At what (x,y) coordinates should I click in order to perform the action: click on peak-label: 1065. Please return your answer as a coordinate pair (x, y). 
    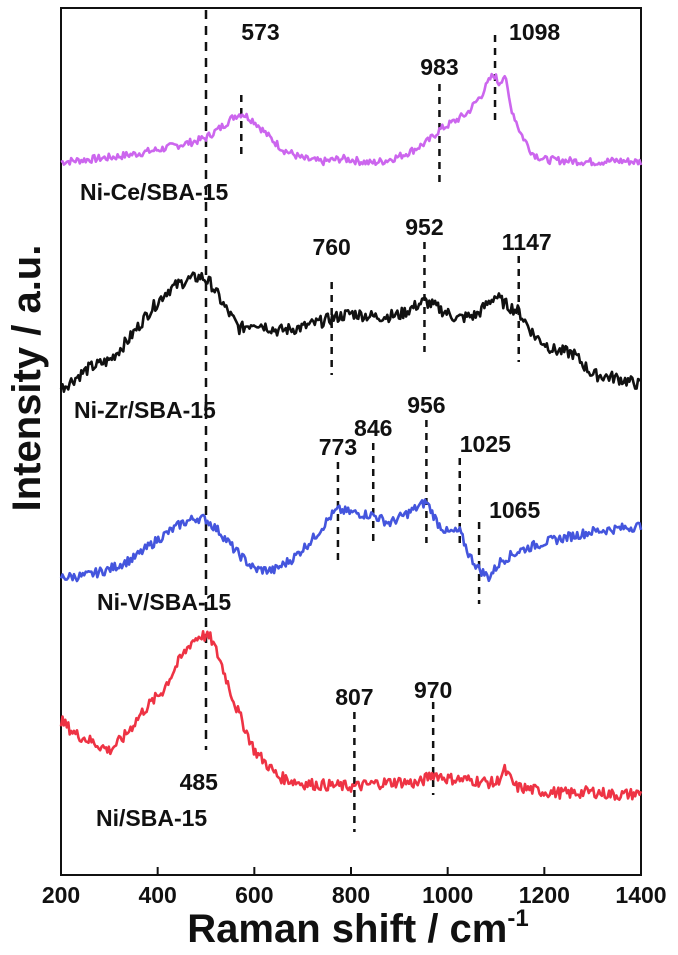
    Looking at the image, I should click on (514, 510).